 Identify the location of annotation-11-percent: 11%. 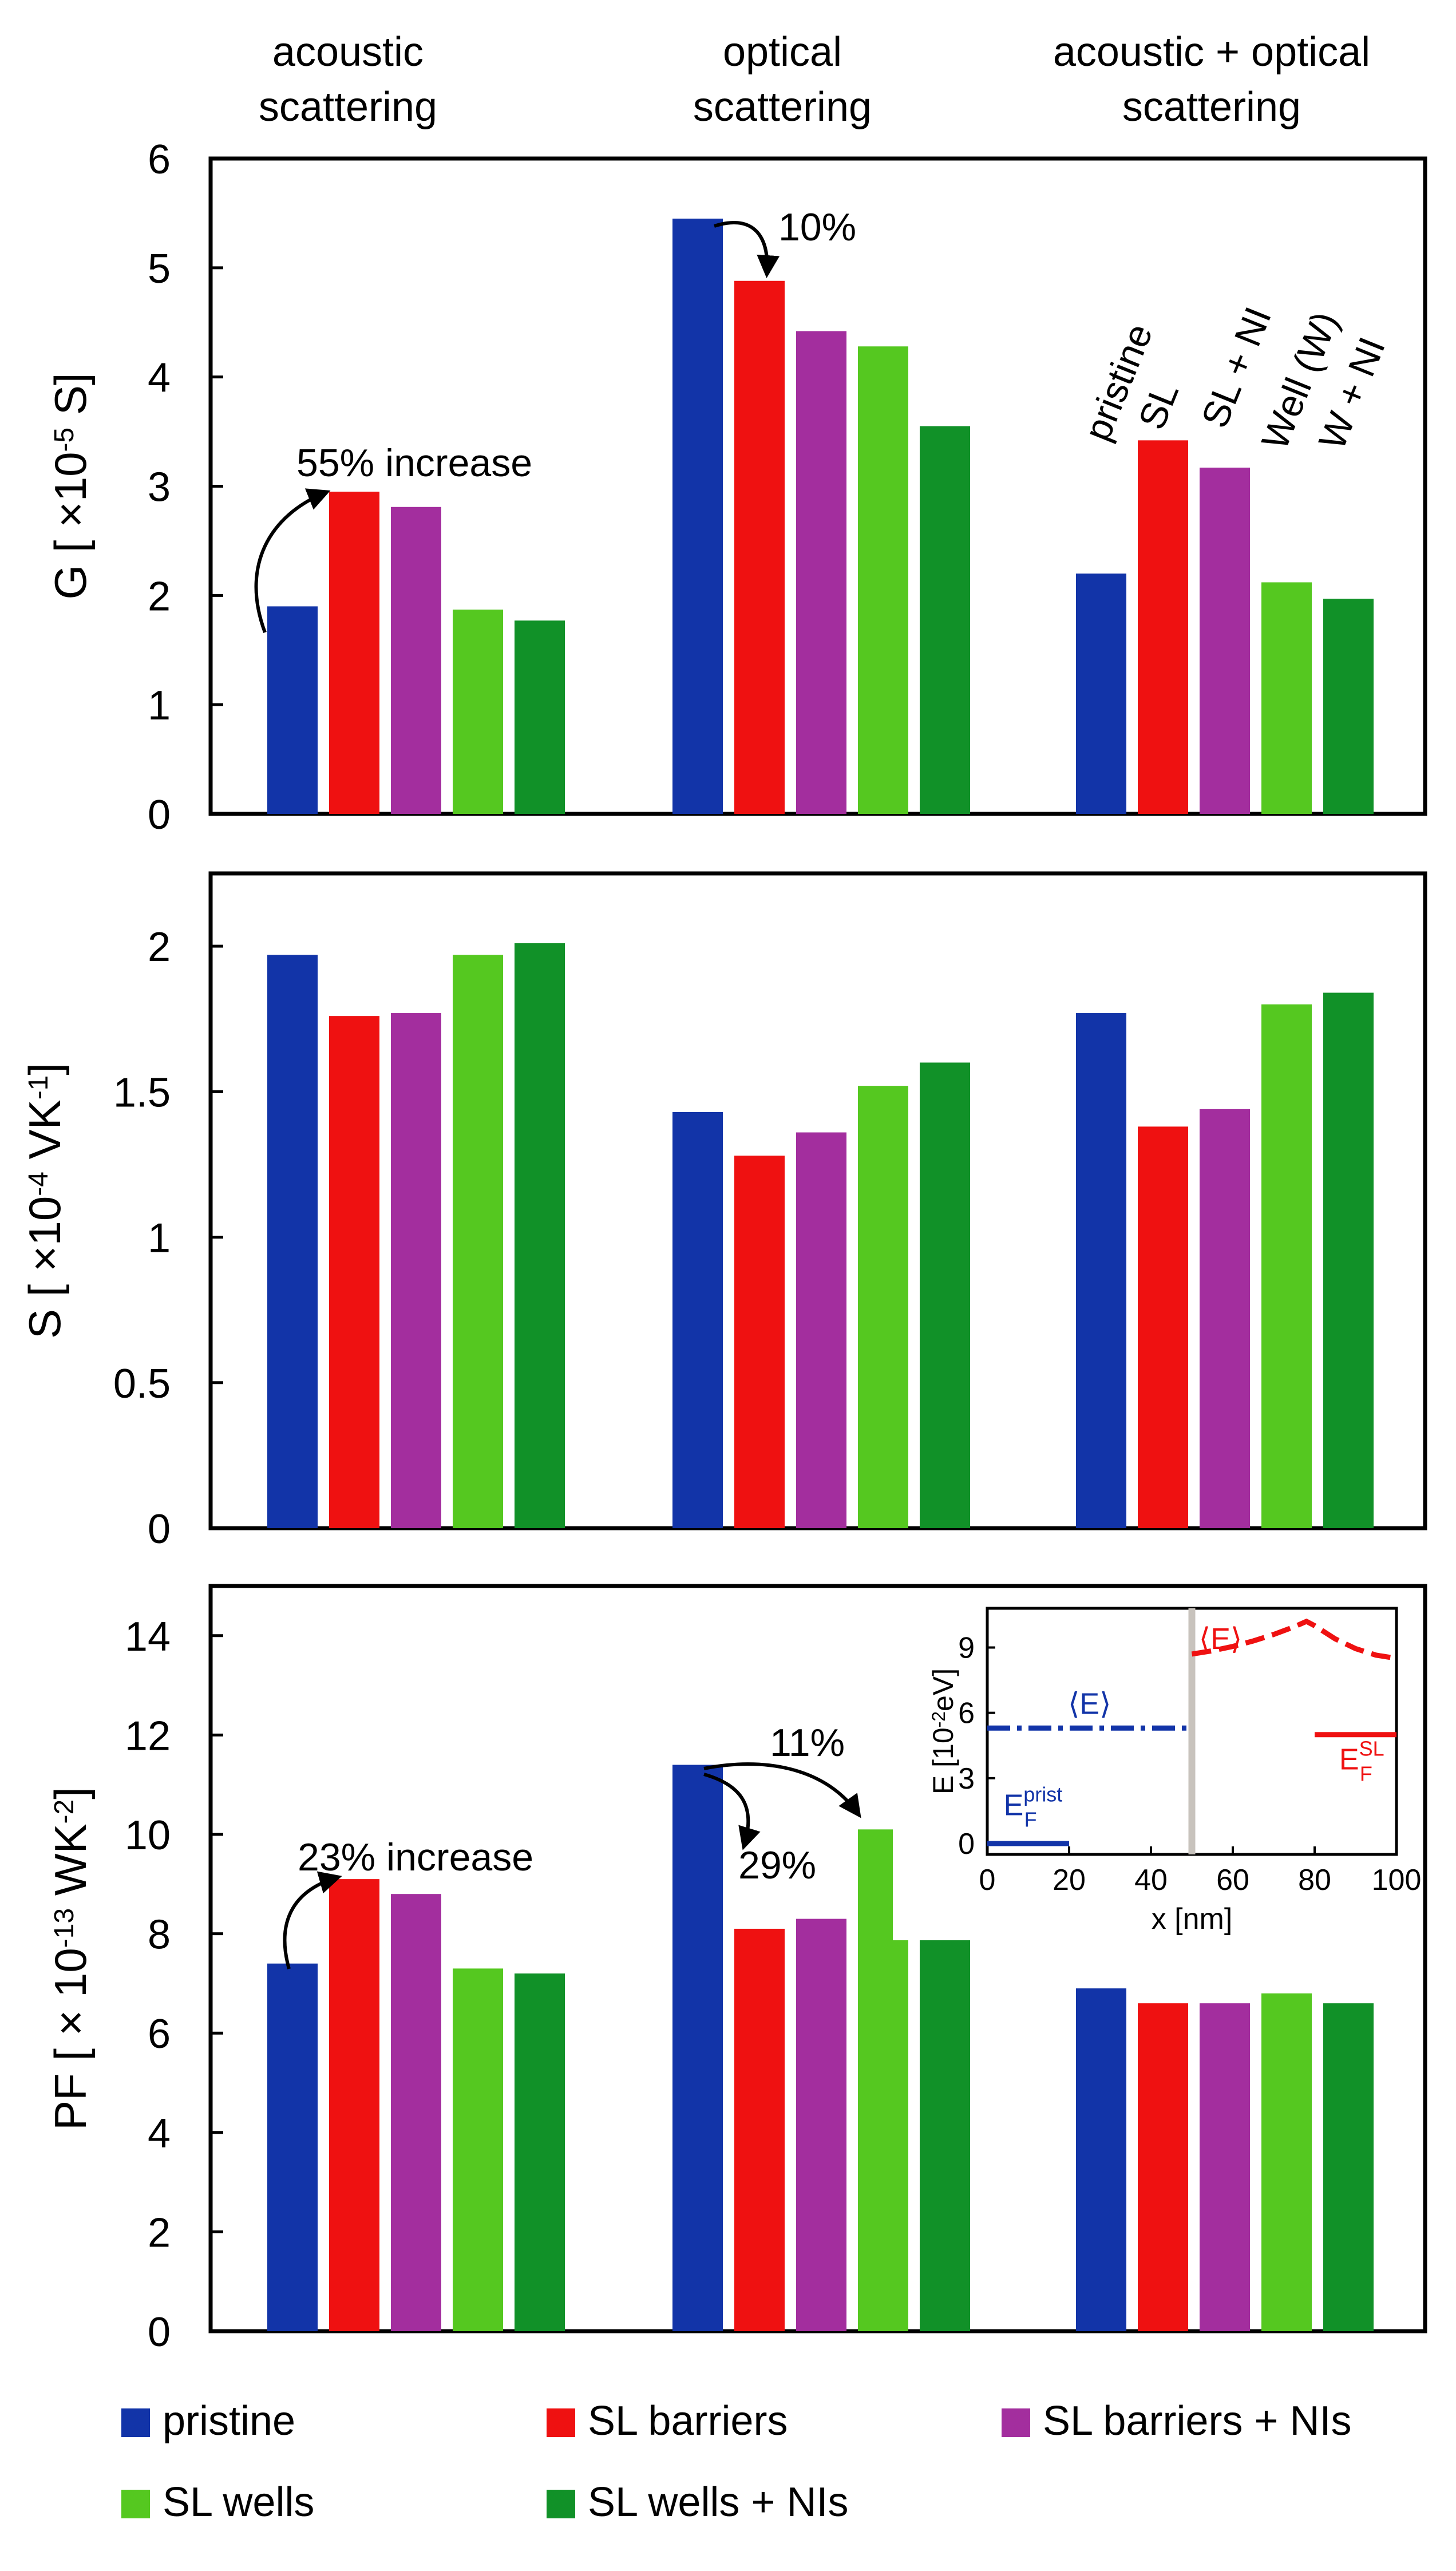
(807, 1743).